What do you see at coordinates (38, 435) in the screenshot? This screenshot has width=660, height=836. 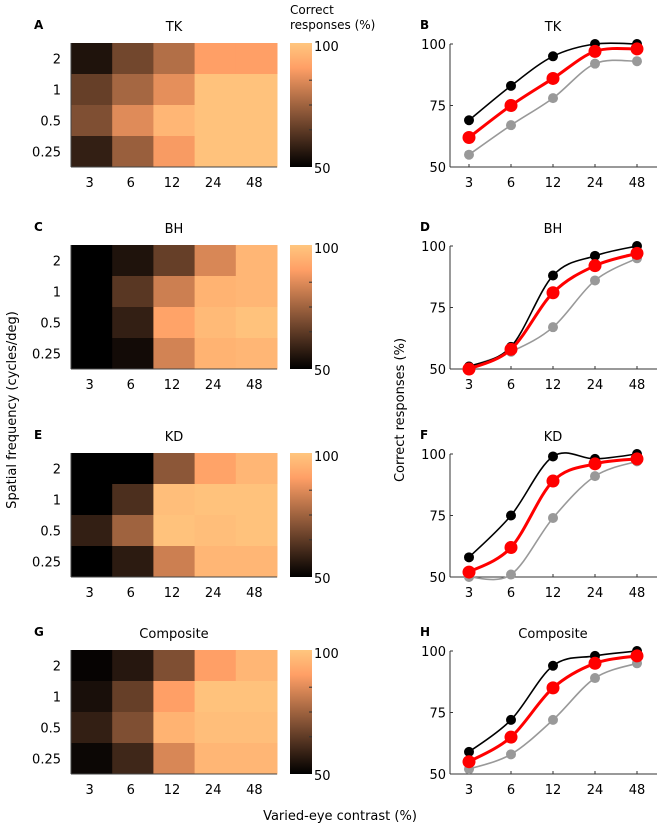 I see `panel-letter: E` at bounding box center [38, 435].